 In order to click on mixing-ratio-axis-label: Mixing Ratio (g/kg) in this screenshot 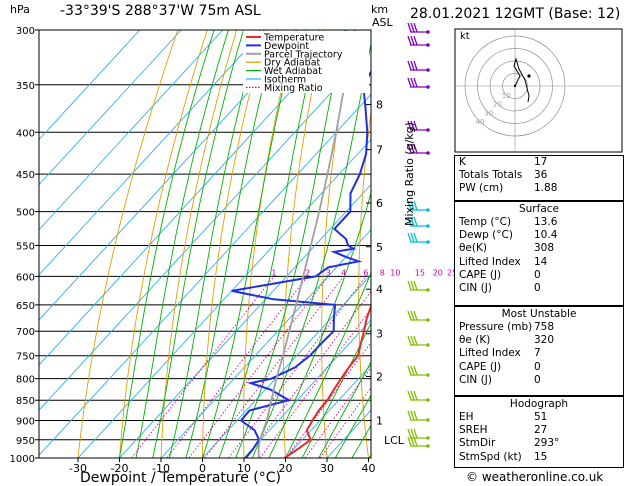, I will do `click(409, 174)`.